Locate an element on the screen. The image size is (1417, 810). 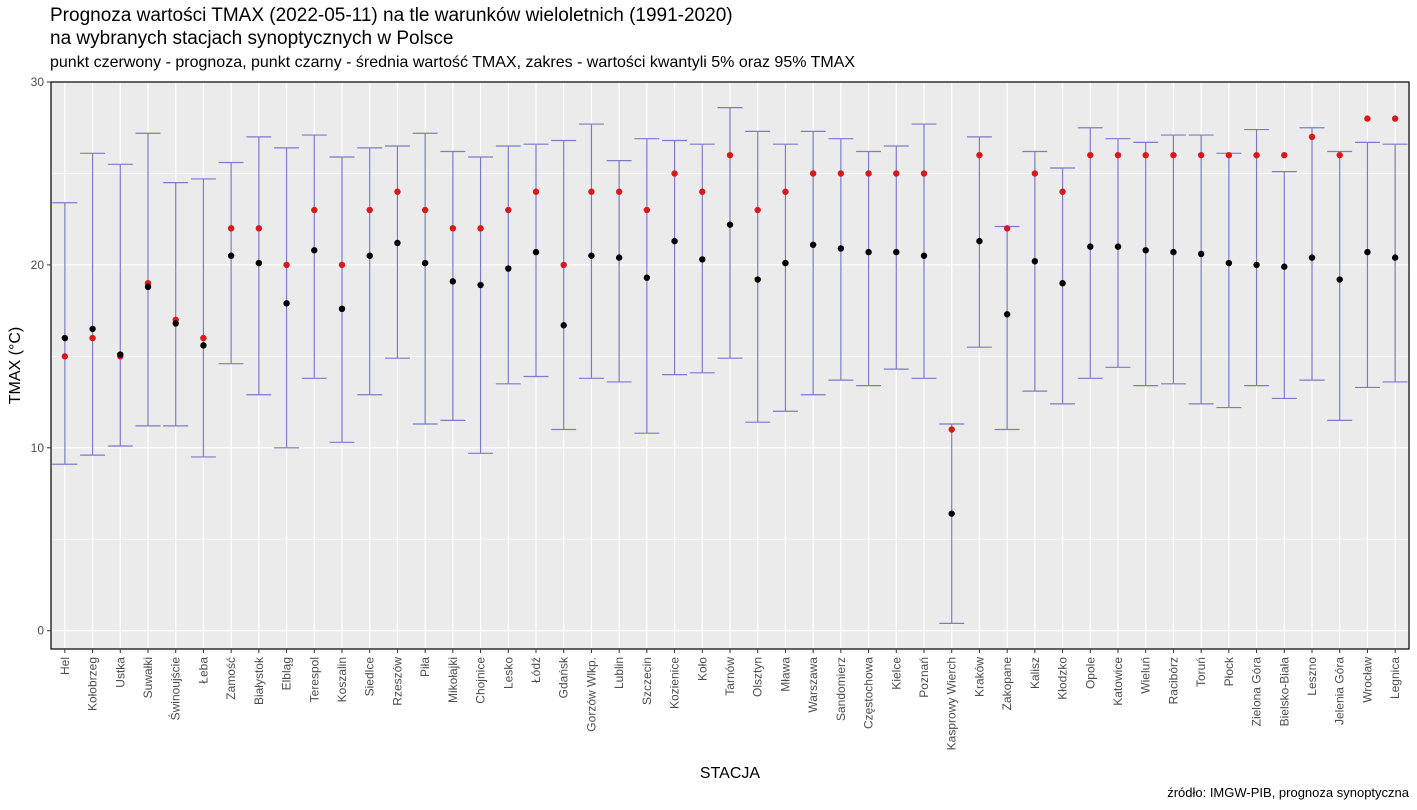
source-caption: źródło: IMGW-PIB, prognoza synoptyczna is located at coordinates (1288, 792).